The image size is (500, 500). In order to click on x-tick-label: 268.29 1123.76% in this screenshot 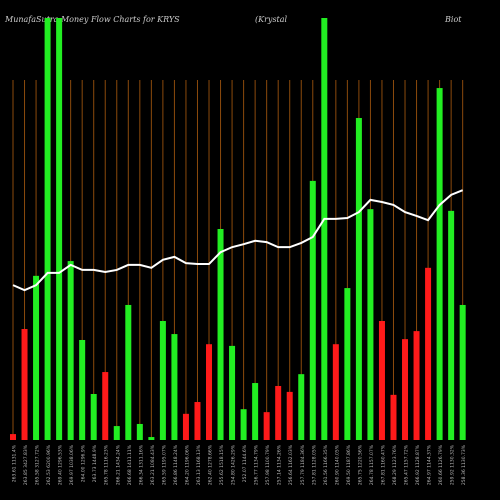, I will do `click(395, 464)`.